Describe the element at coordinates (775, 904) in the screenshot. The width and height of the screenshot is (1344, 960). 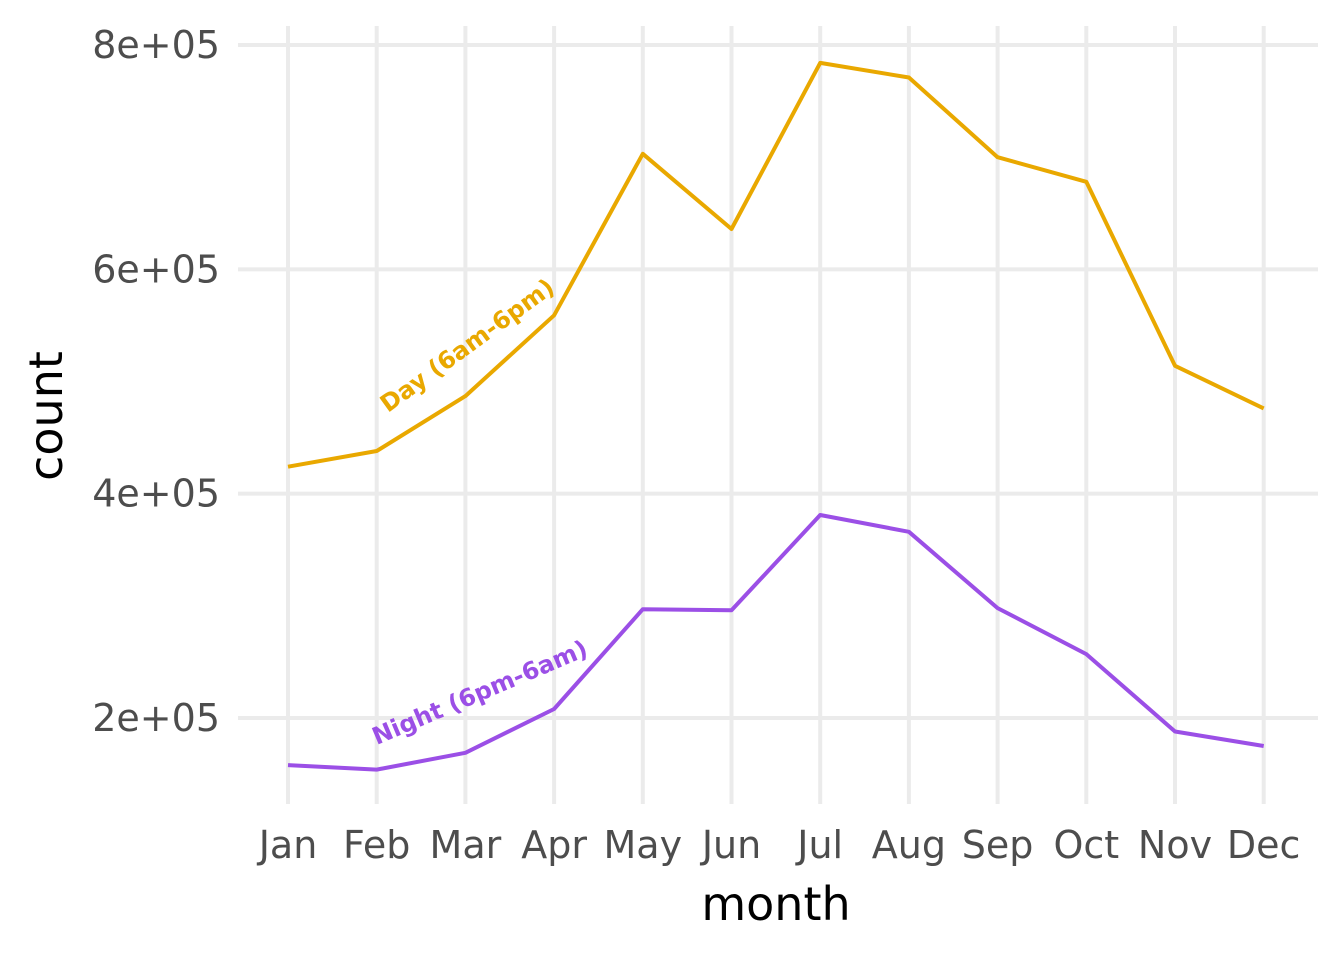
I see `x-axis-title: month` at that location.